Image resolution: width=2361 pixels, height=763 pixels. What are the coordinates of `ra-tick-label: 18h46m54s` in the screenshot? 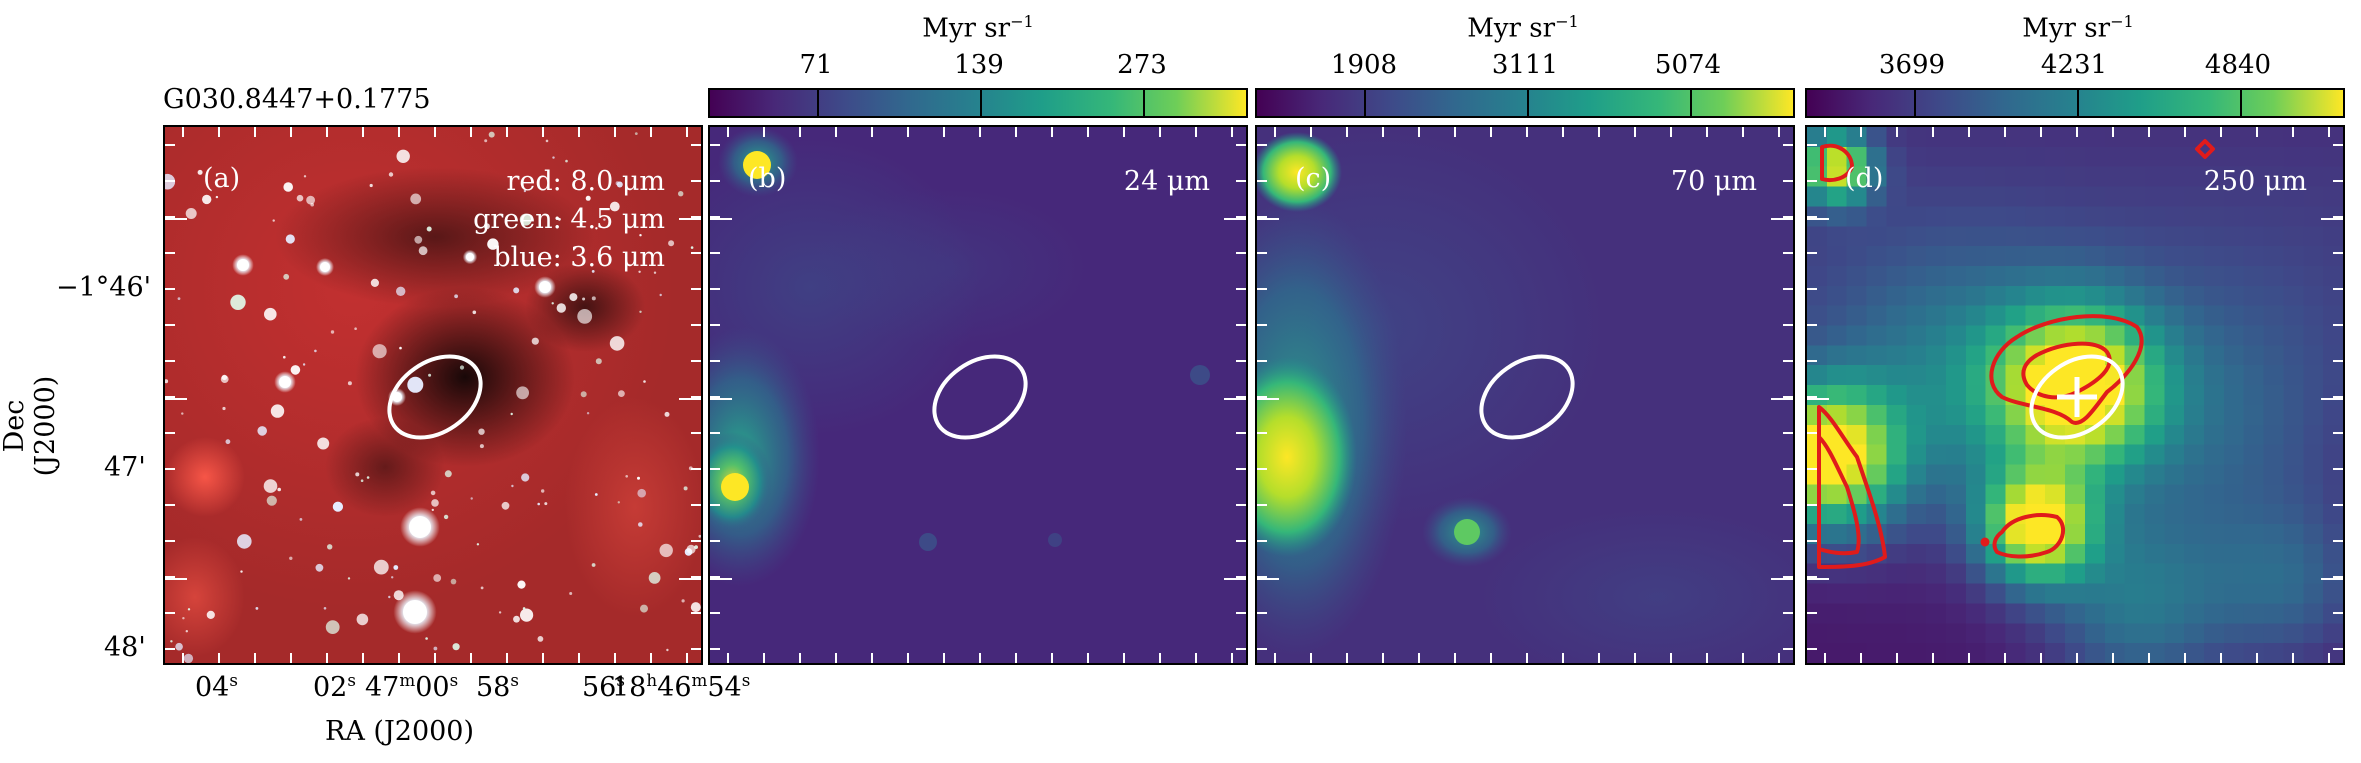 It's located at (681, 686).